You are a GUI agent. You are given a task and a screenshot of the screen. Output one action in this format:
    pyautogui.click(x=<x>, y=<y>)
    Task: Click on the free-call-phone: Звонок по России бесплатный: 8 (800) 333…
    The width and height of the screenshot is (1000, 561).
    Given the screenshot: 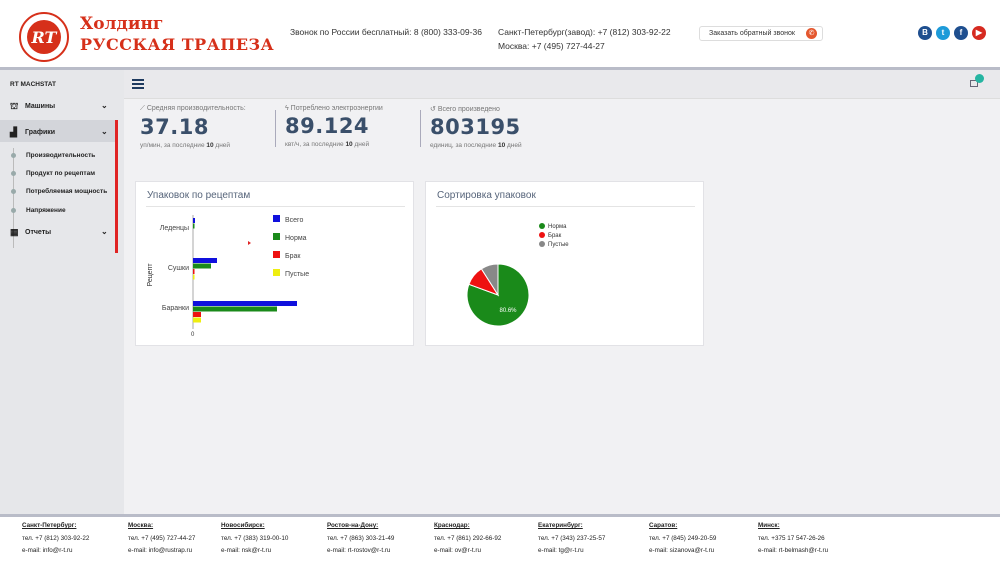 What is the action you would take?
    pyautogui.click(x=386, y=32)
    